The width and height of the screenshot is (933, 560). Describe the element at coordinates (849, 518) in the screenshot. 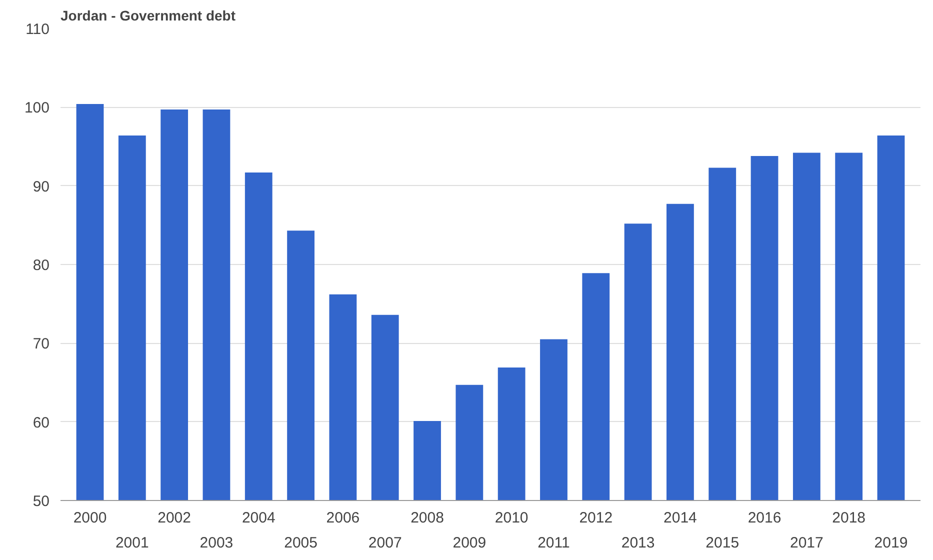

I see `x-tick-label: 2018` at that location.